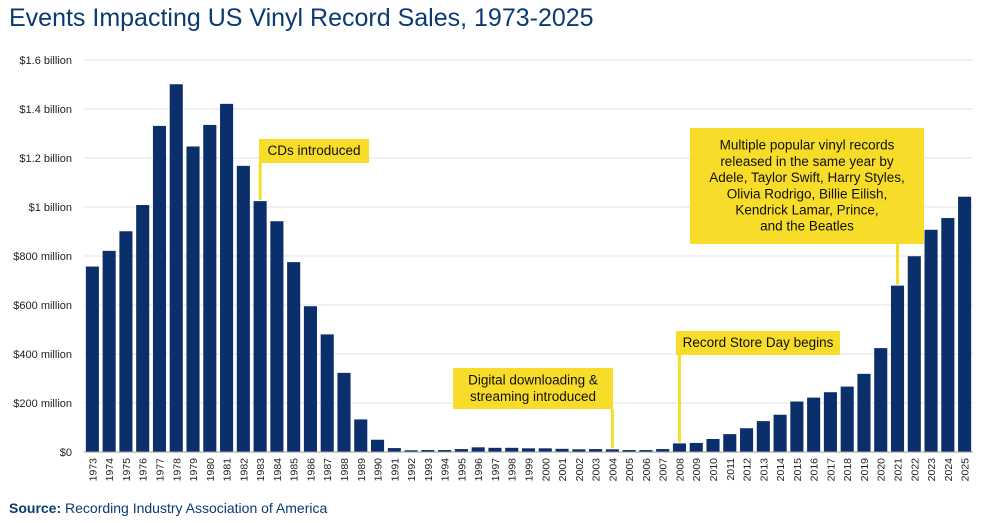 This screenshot has width=985, height=523. Describe the element at coordinates (93, 470) in the screenshot. I see `x-tick-label: 1973` at that location.